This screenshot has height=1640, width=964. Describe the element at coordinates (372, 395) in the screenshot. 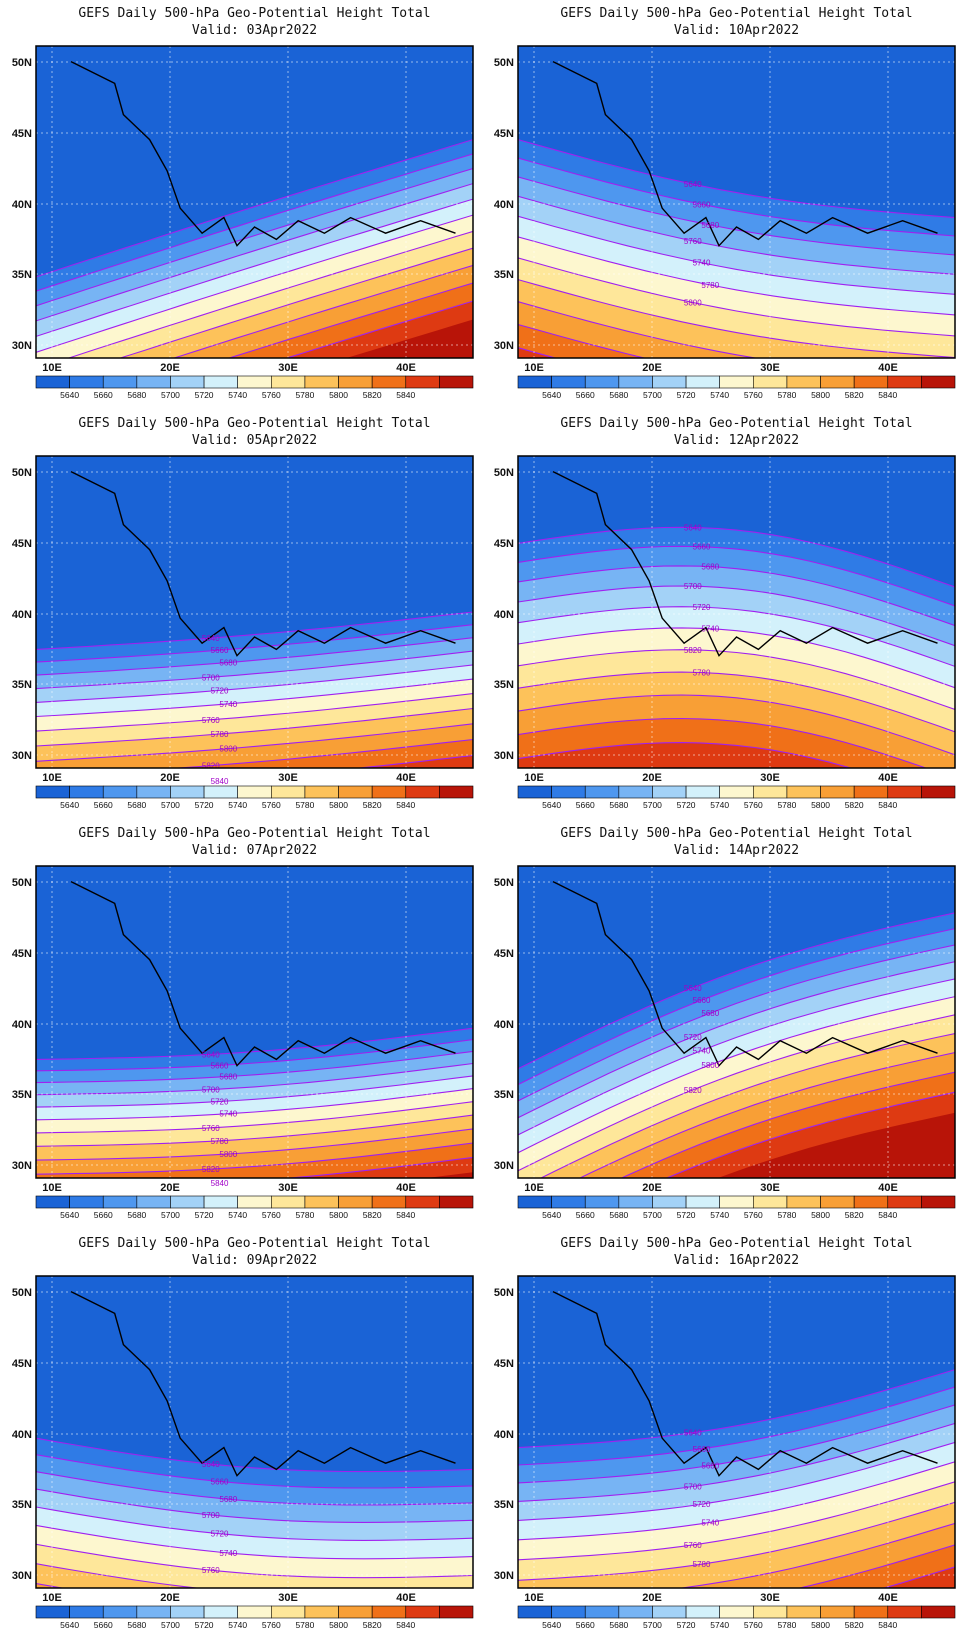

I see `colorbar-level-label: 5820` at that location.